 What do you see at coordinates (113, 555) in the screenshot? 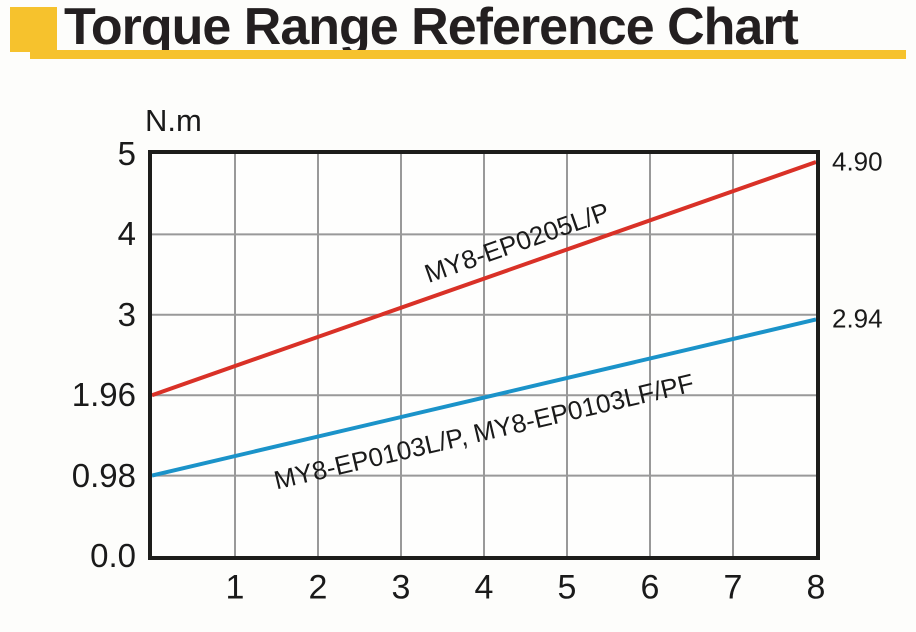
I see `y-tick-label: 0.0` at bounding box center [113, 555].